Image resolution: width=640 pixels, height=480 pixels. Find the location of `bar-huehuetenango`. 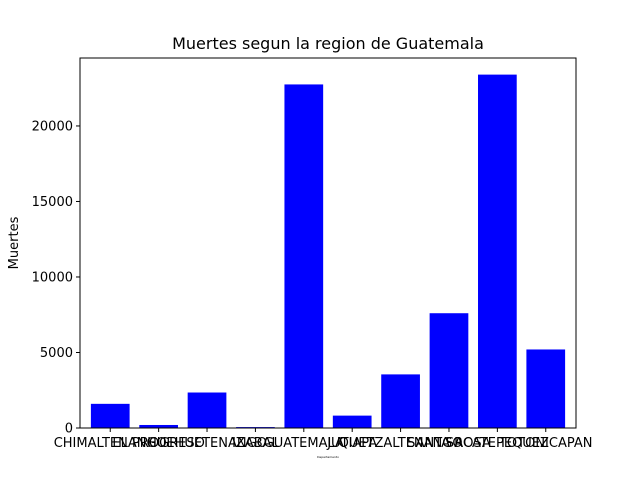

bar-huehuetenango is located at coordinates (207, 410).